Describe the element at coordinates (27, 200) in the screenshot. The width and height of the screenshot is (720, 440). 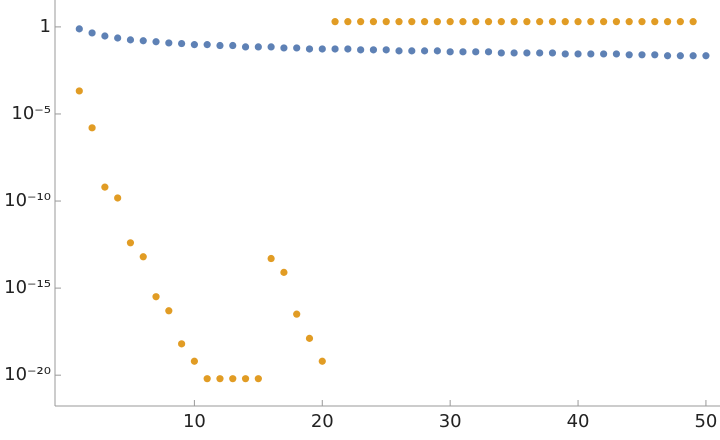
I see `y-tick-label: 10⁻¹⁰` at that location.